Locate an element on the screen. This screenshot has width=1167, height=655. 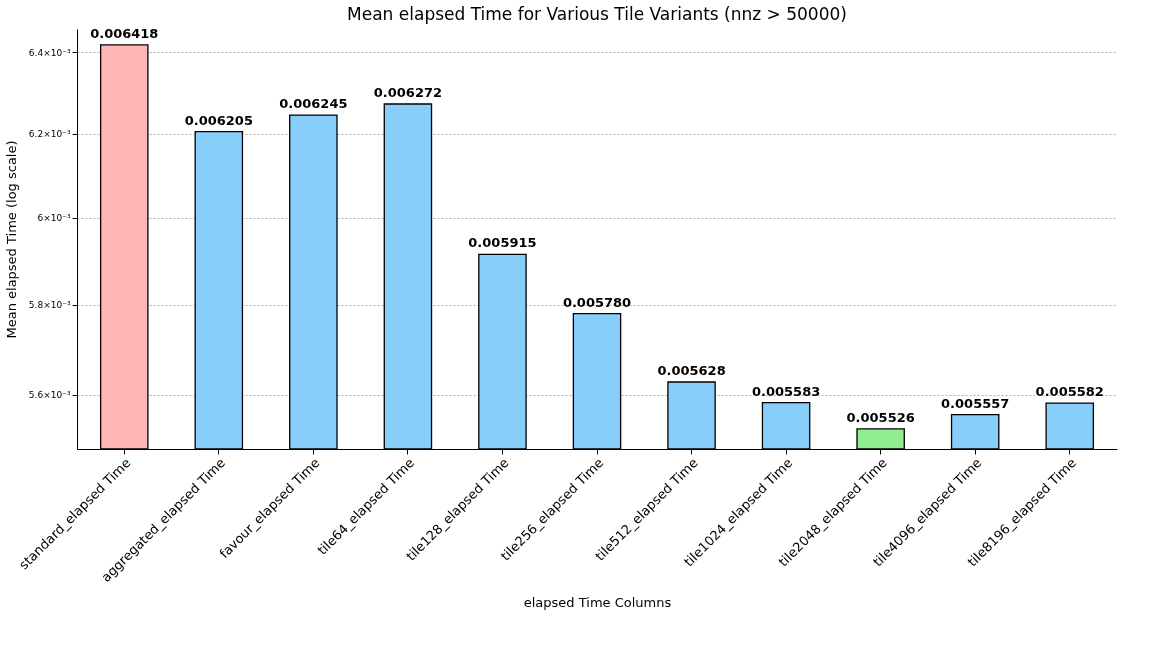
y-tick-label: 6.2×10⁻³ is located at coordinates (49, 134).